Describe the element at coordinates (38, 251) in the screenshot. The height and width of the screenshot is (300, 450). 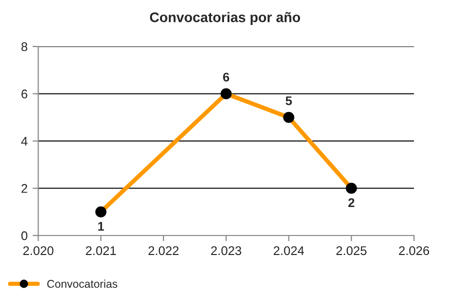
I see `x-tick-label: 2.020` at that location.